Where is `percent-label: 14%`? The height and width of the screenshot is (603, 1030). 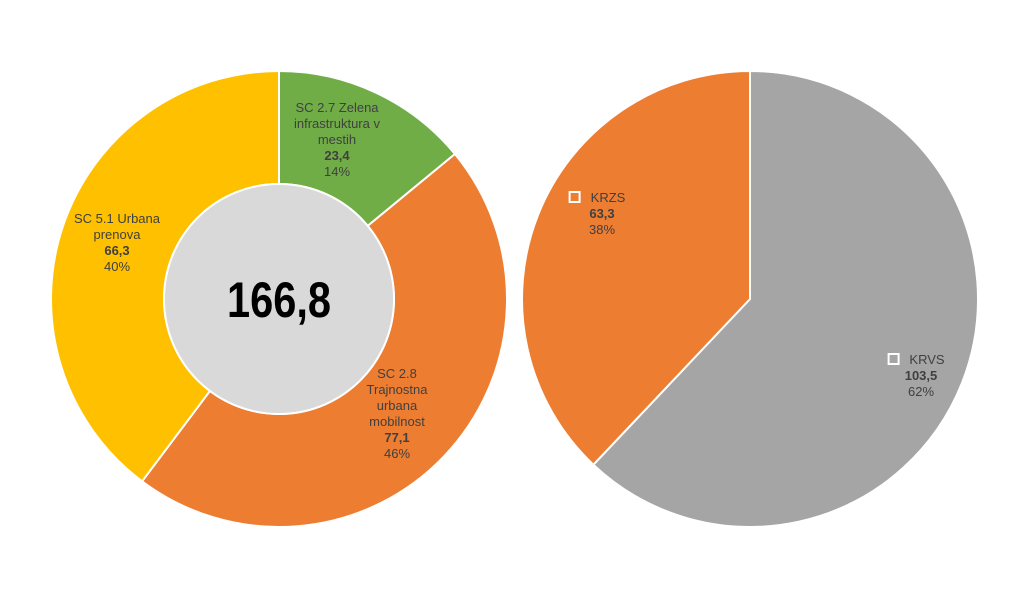
percent-label: 14% is located at coordinates (337, 171).